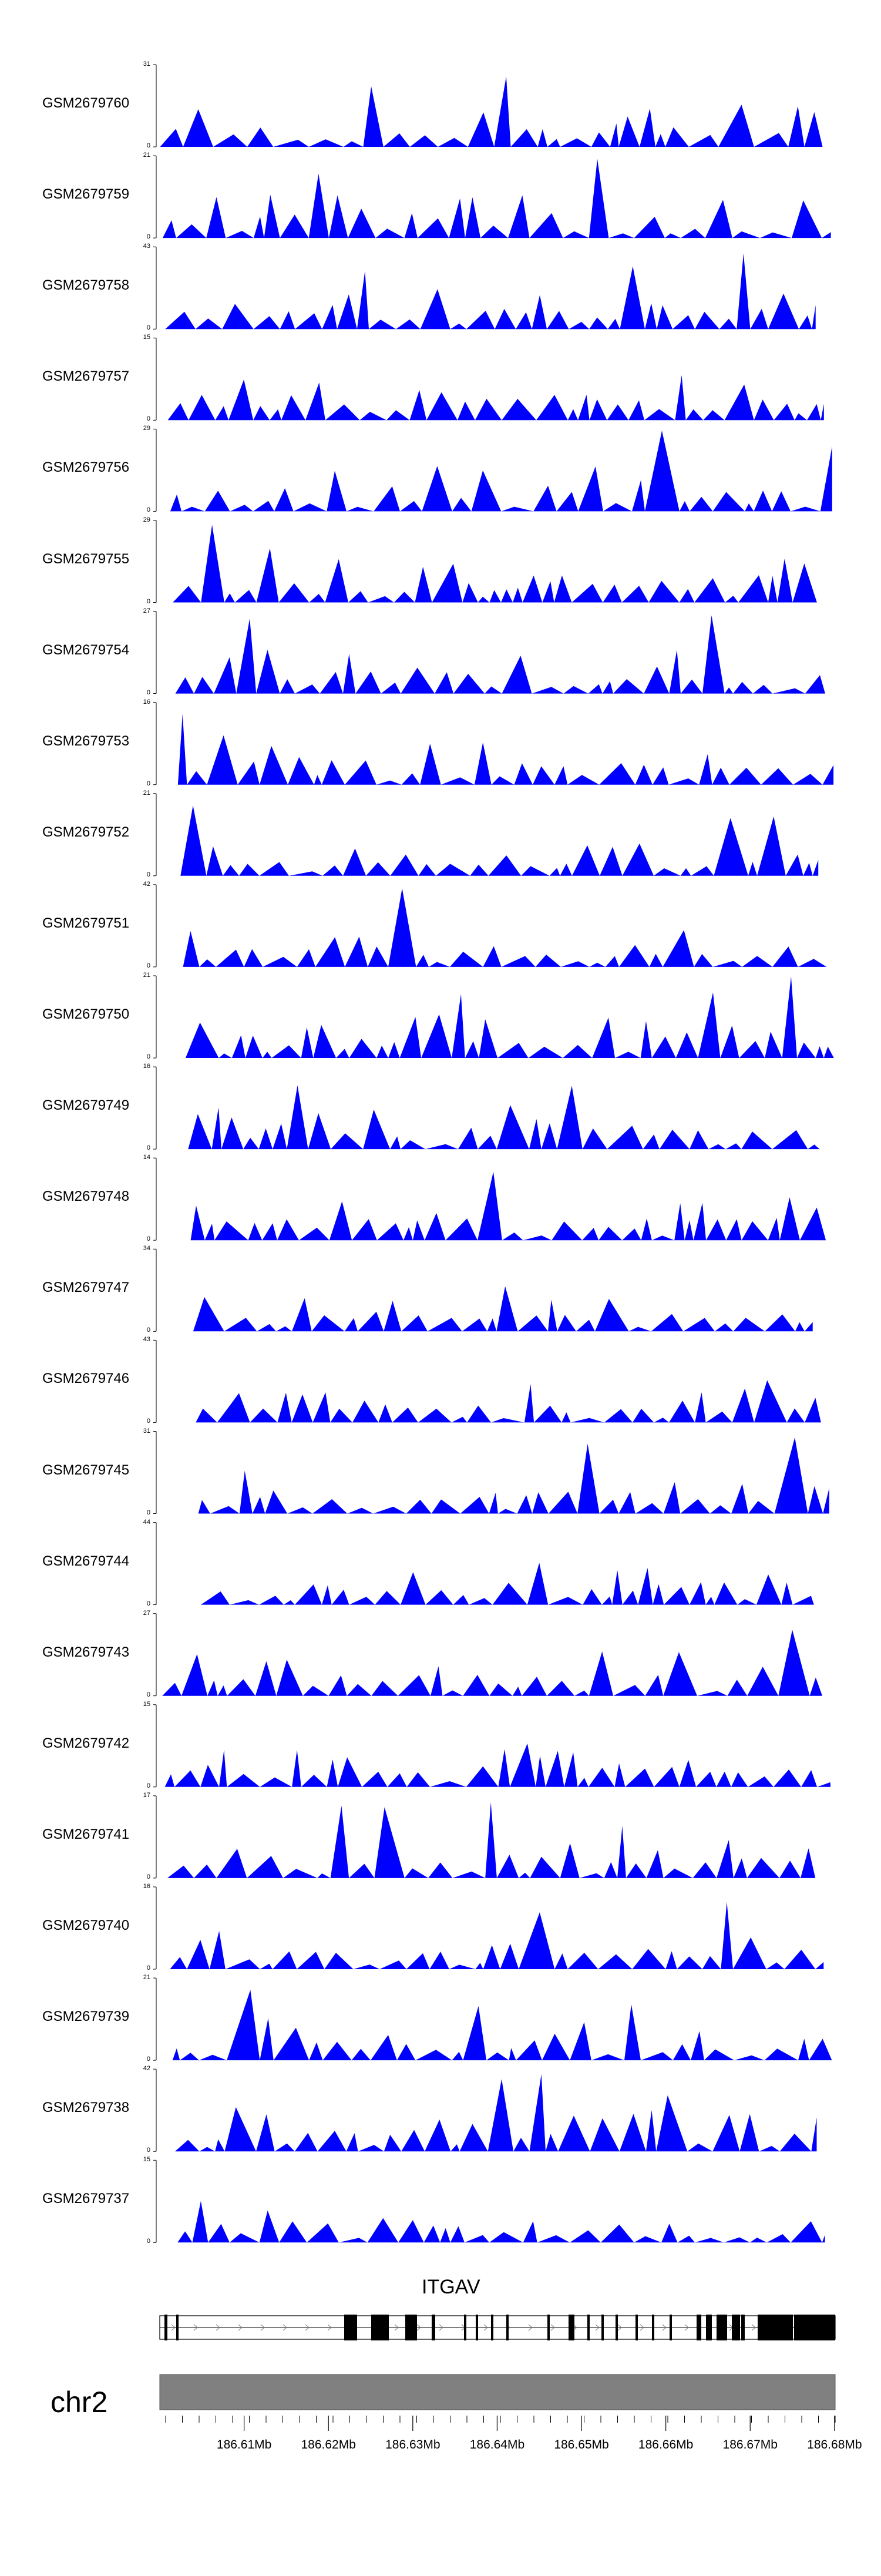 The width and height of the screenshot is (881, 2576). I want to click on coverage-area-GSM2679743, so click(492, 1663).